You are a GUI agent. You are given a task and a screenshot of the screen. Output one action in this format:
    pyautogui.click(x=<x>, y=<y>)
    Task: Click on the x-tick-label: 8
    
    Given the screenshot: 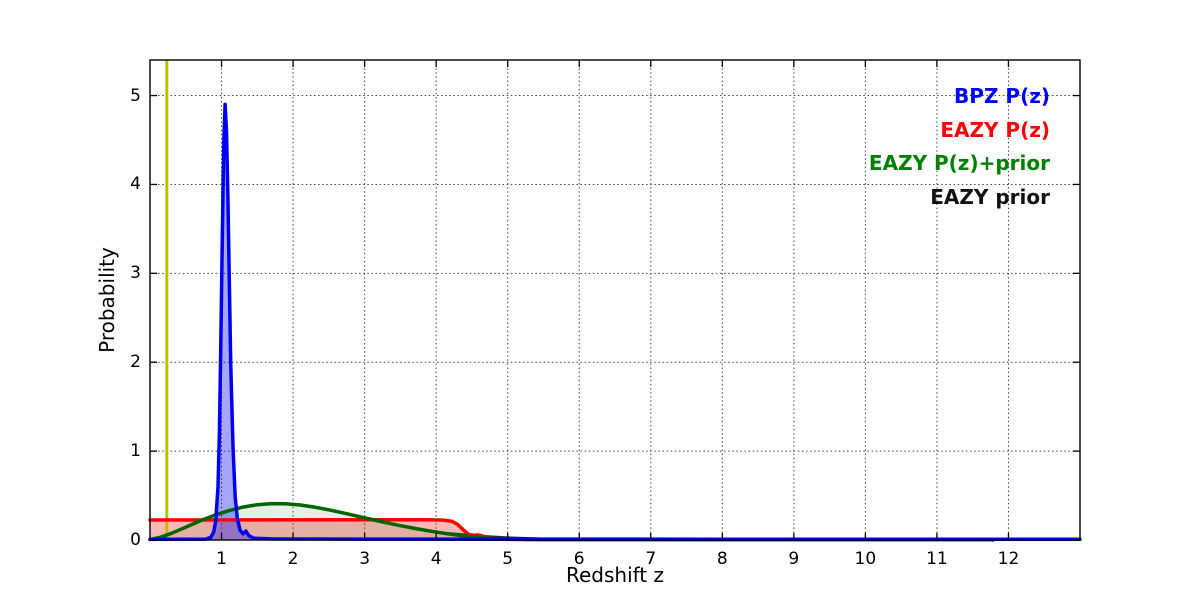 What is the action you would take?
    pyautogui.click(x=722, y=559)
    